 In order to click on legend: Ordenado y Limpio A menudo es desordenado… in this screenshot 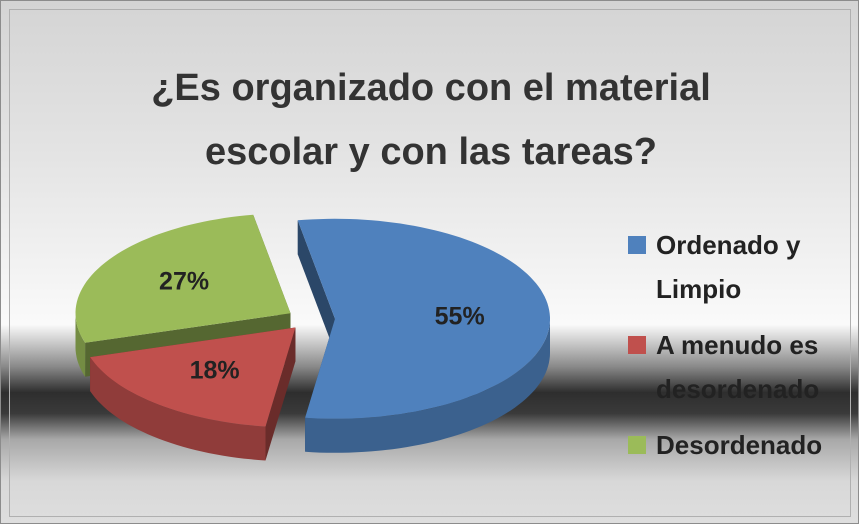, I will do `click(738, 351)`.